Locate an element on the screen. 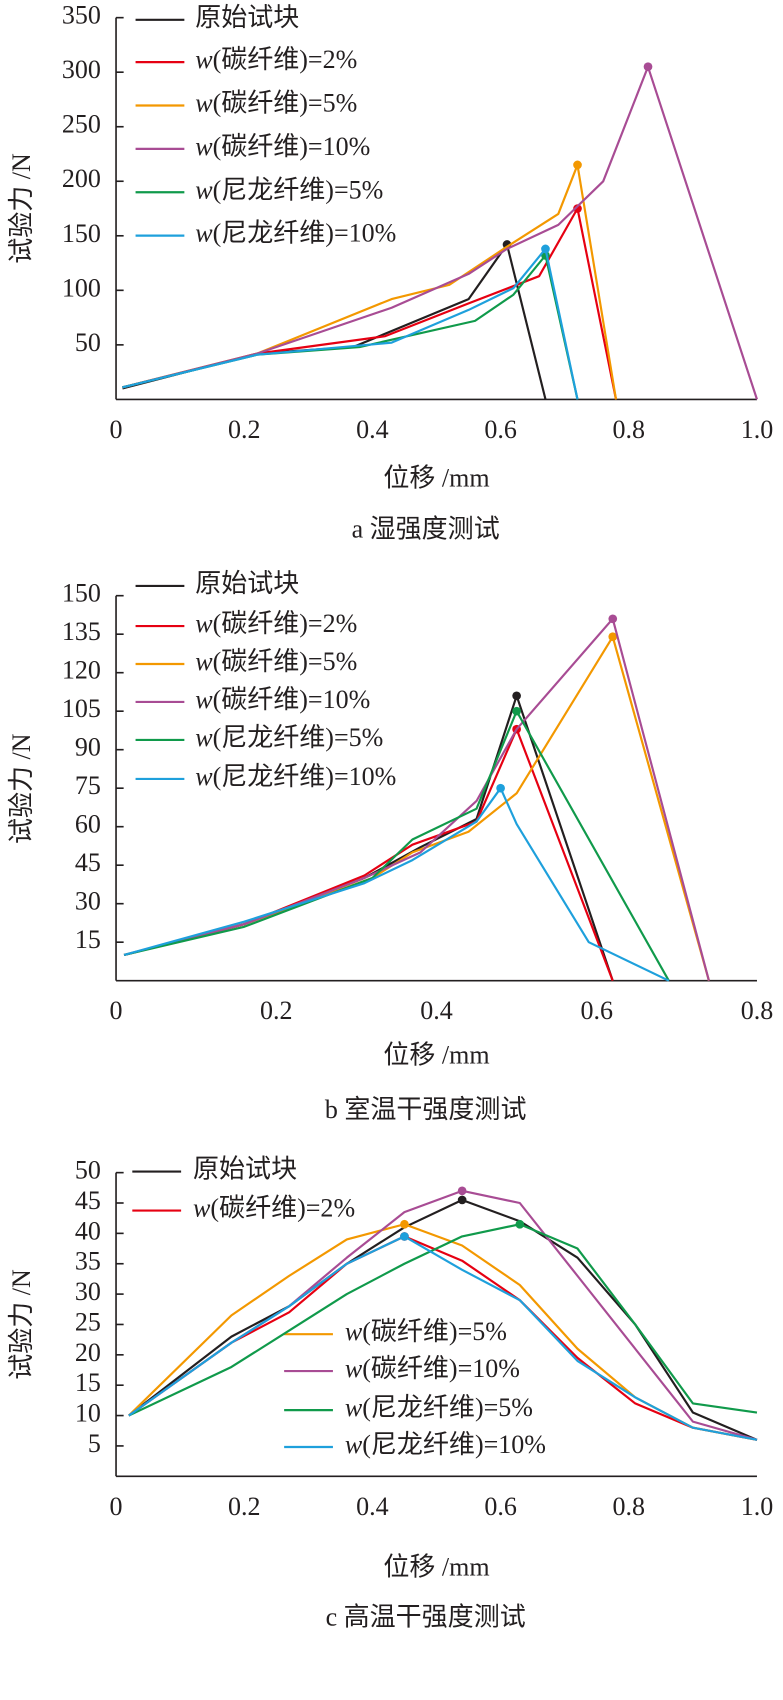 This screenshot has height=1700, width=783. chart-caption: a 湿强度测试 is located at coordinates (426, 529).